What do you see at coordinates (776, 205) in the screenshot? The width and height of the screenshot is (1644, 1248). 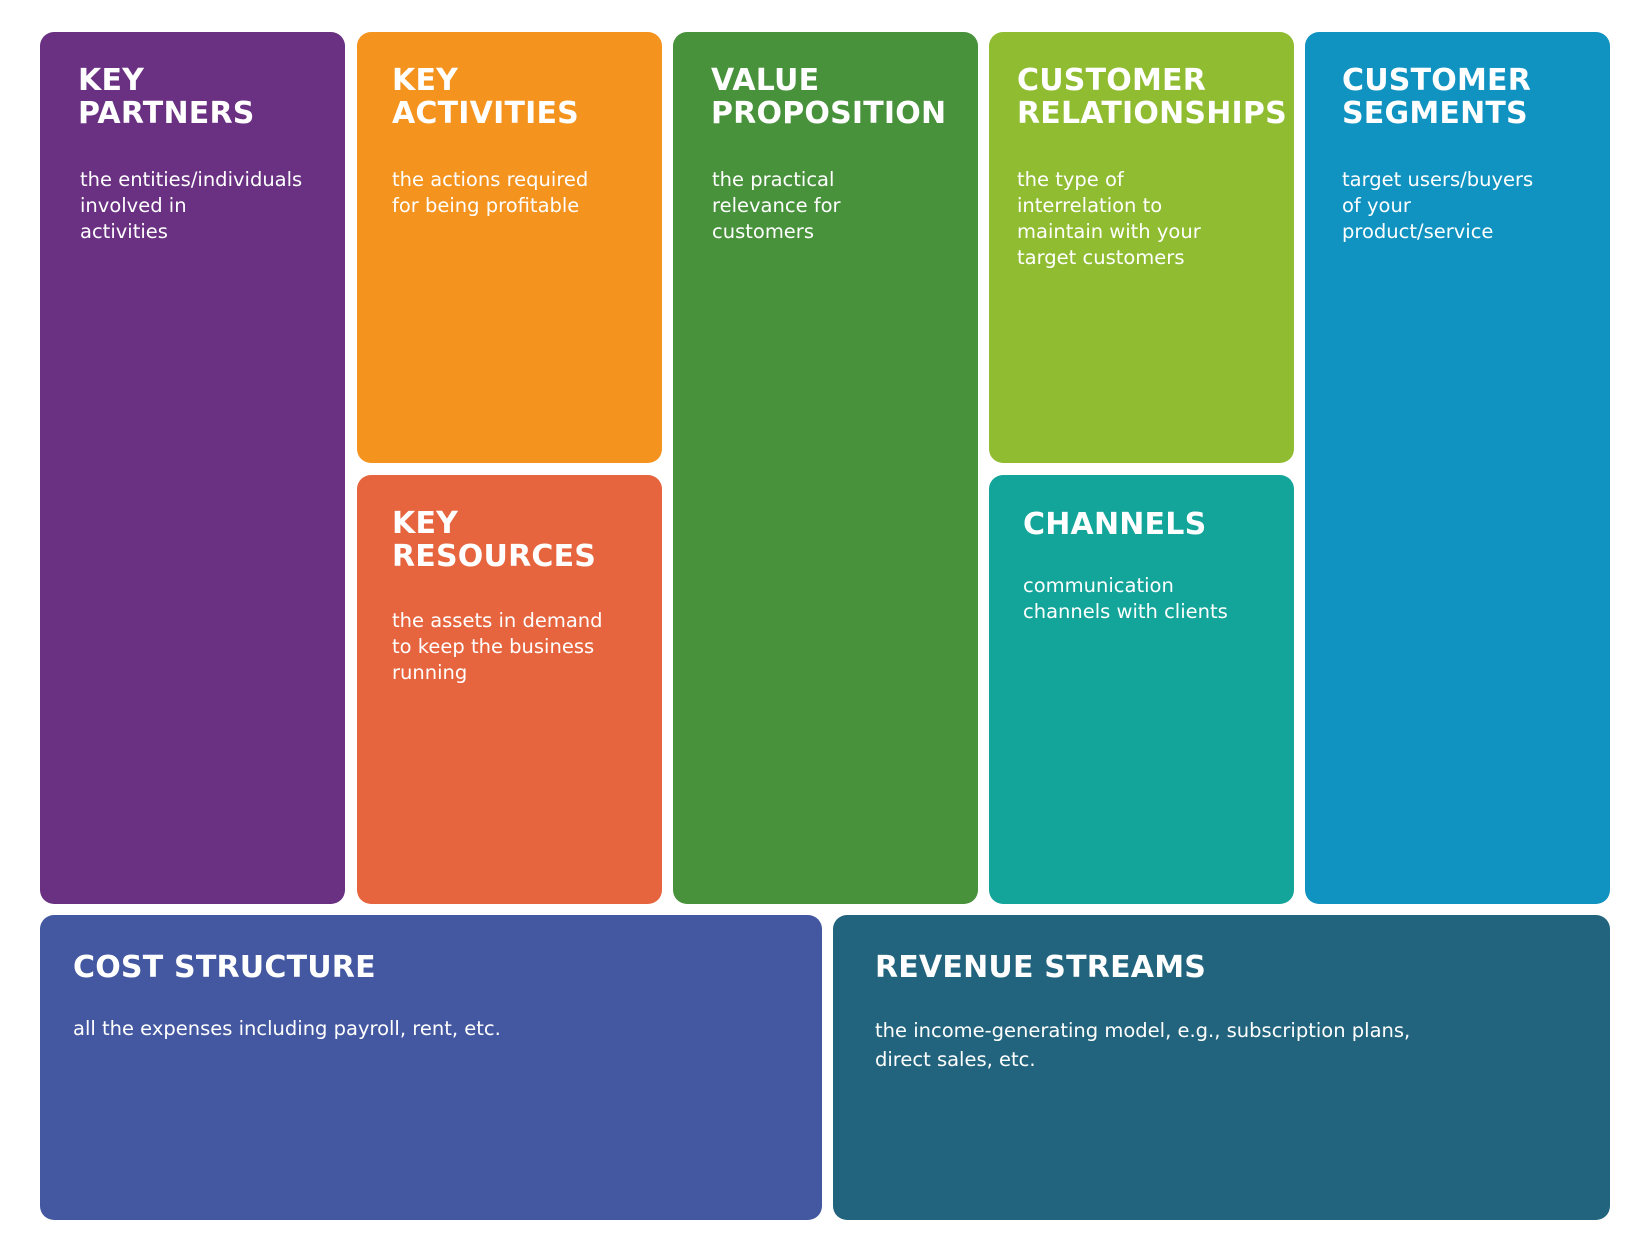 I see `value-proposition-description: the practical relevance for customers` at bounding box center [776, 205].